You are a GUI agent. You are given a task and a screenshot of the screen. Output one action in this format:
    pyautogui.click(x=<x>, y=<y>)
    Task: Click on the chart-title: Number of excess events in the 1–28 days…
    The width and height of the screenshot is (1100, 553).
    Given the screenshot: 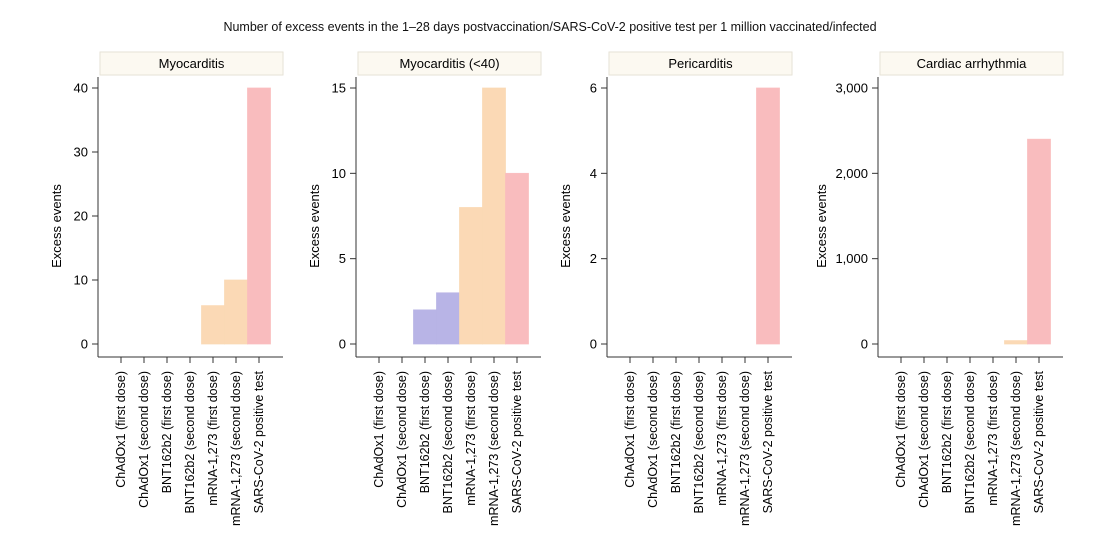 What is the action you would take?
    pyautogui.click(x=550, y=27)
    